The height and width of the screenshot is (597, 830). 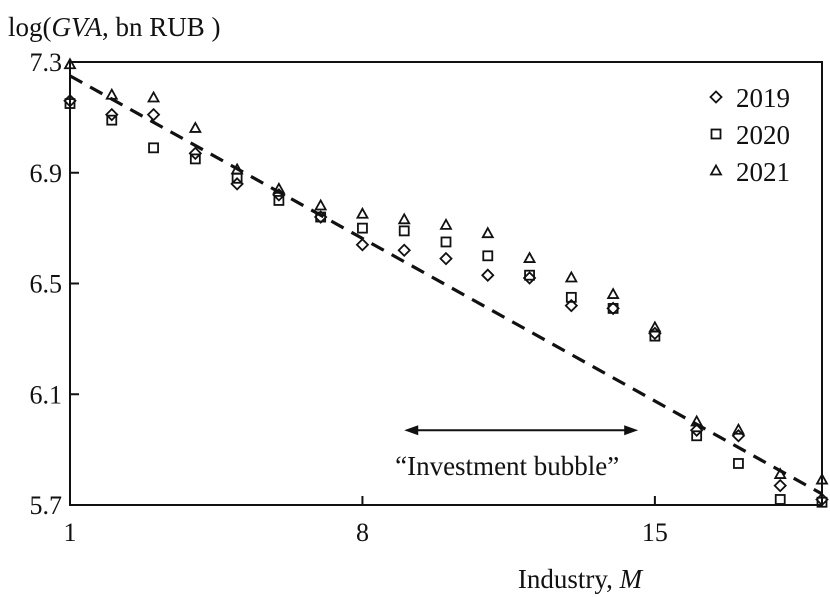 What do you see at coordinates (70, 532) in the screenshot?
I see `x-tick-label-1: 1` at bounding box center [70, 532].